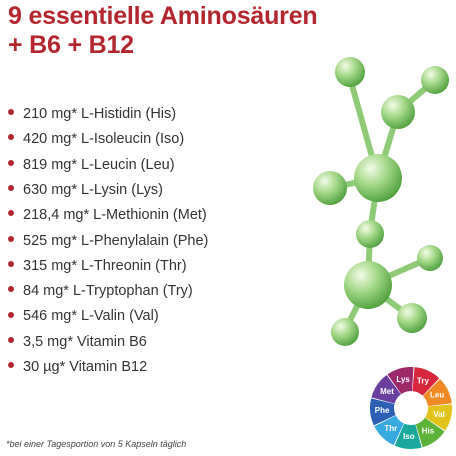  Describe the element at coordinates (116, 240) in the screenshot. I see `item-text: 525 mg* L-Phenylalain (Phe)` at that location.